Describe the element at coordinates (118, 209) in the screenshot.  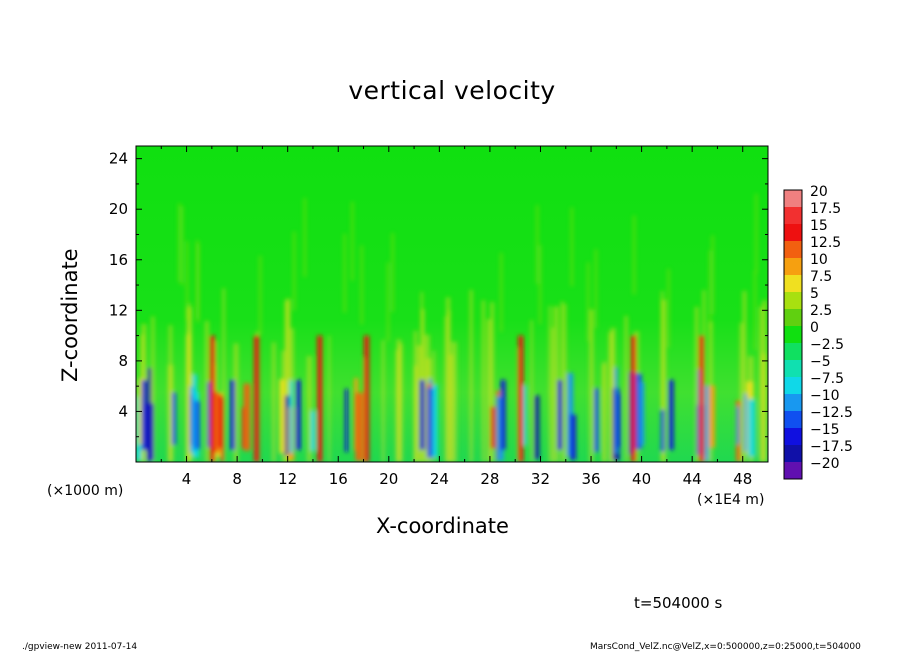
I see `y-tick-label: 20` at that location.